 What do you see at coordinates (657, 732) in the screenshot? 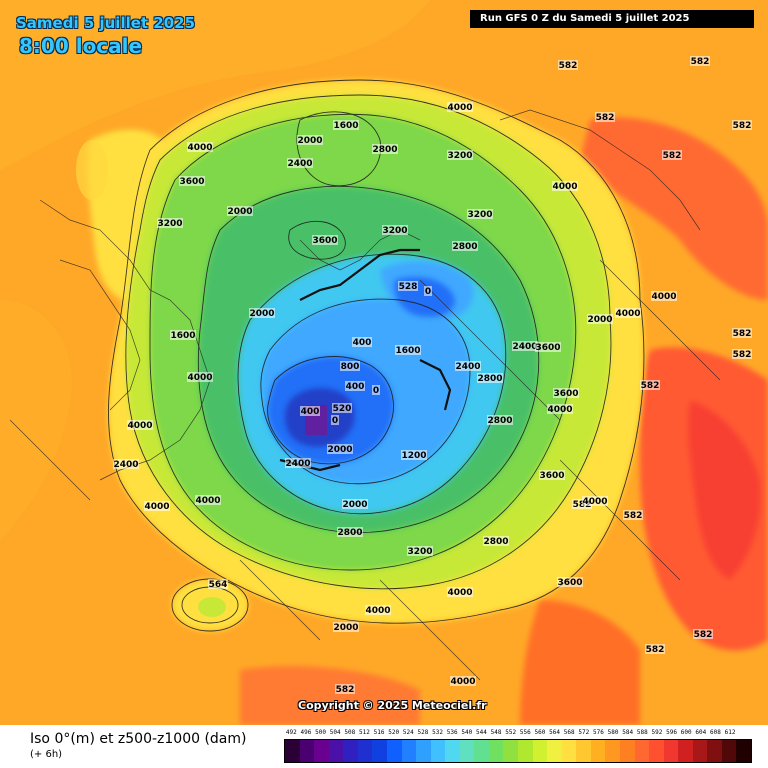
I see `color-scale-tick: 592` at bounding box center [657, 732].